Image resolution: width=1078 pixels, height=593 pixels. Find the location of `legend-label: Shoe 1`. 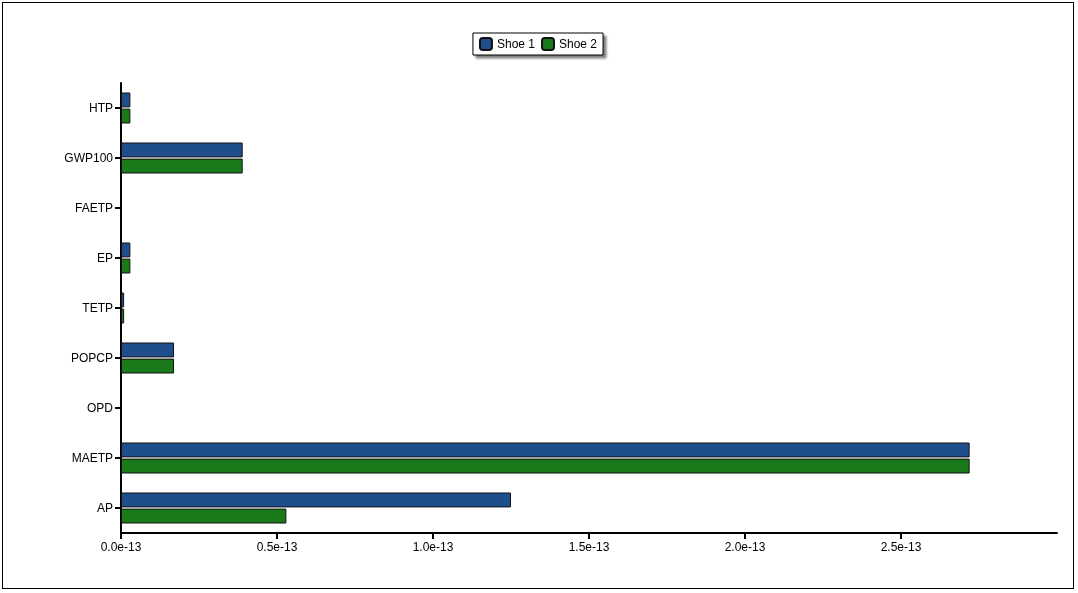

legend-label: Shoe 1 is located at coordinates (516, 44).